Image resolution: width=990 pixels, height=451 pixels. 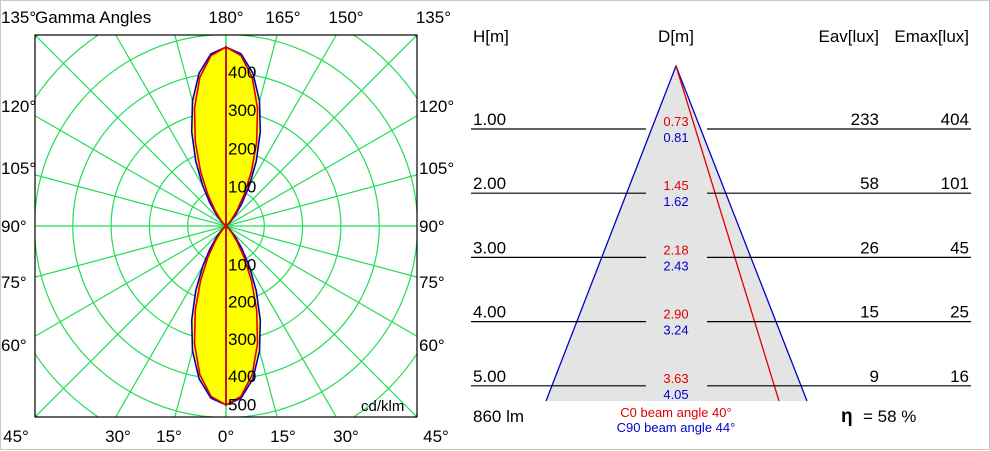 I want to click on header-d: D[m], so click(x=676, y=36).